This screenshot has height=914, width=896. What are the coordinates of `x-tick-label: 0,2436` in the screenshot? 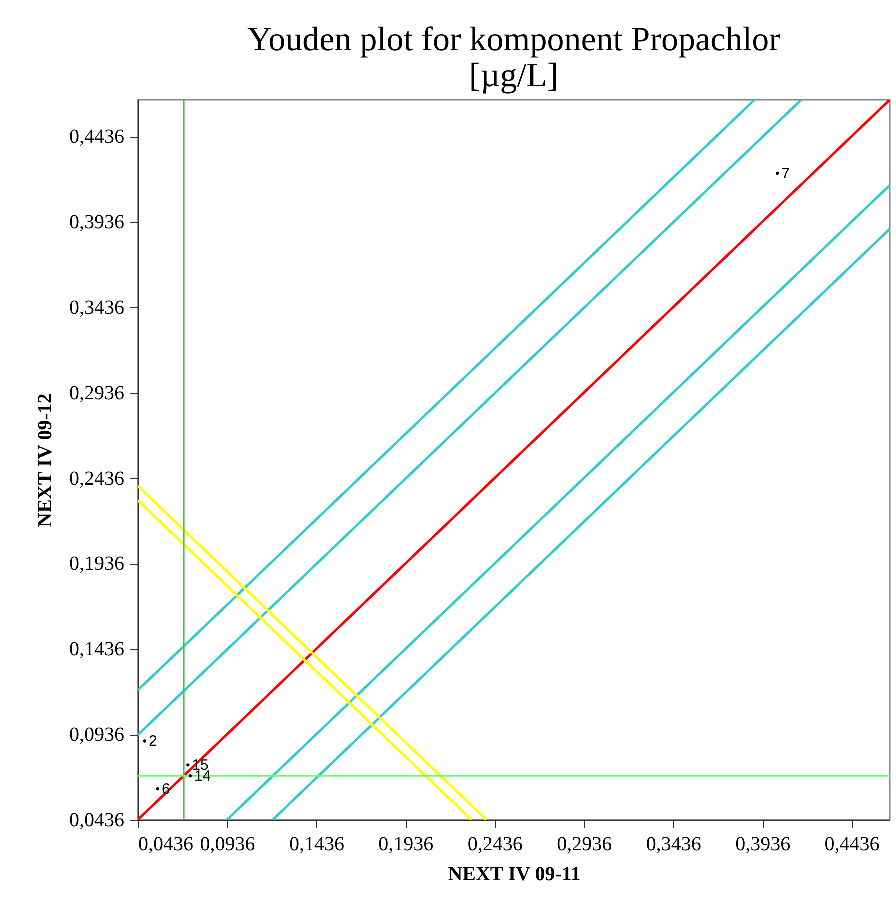 It's located at (495, 845).